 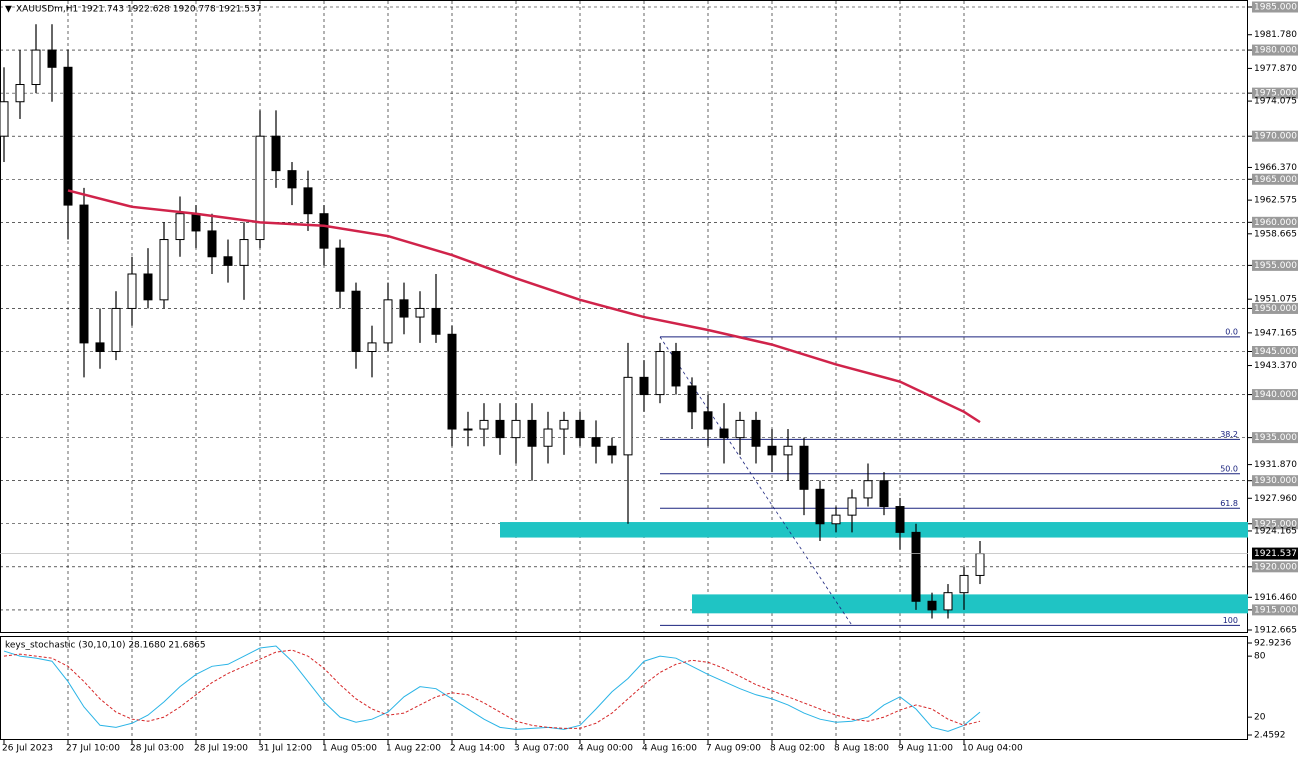 What do you see at coordinates (1275, 69) in the screenshot?
I see `y-tick-label: 1977.870` at bounding box center [1275, 69].